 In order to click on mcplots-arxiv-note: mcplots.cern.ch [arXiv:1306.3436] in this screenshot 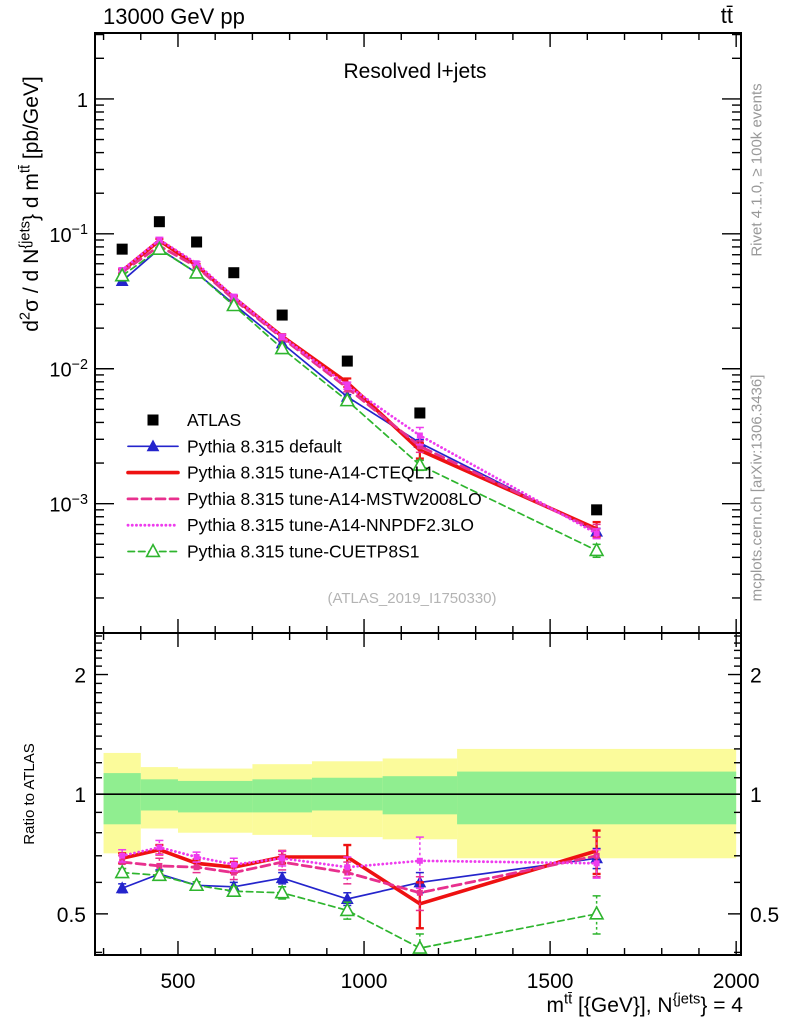, I will do `click(757, 488)`.